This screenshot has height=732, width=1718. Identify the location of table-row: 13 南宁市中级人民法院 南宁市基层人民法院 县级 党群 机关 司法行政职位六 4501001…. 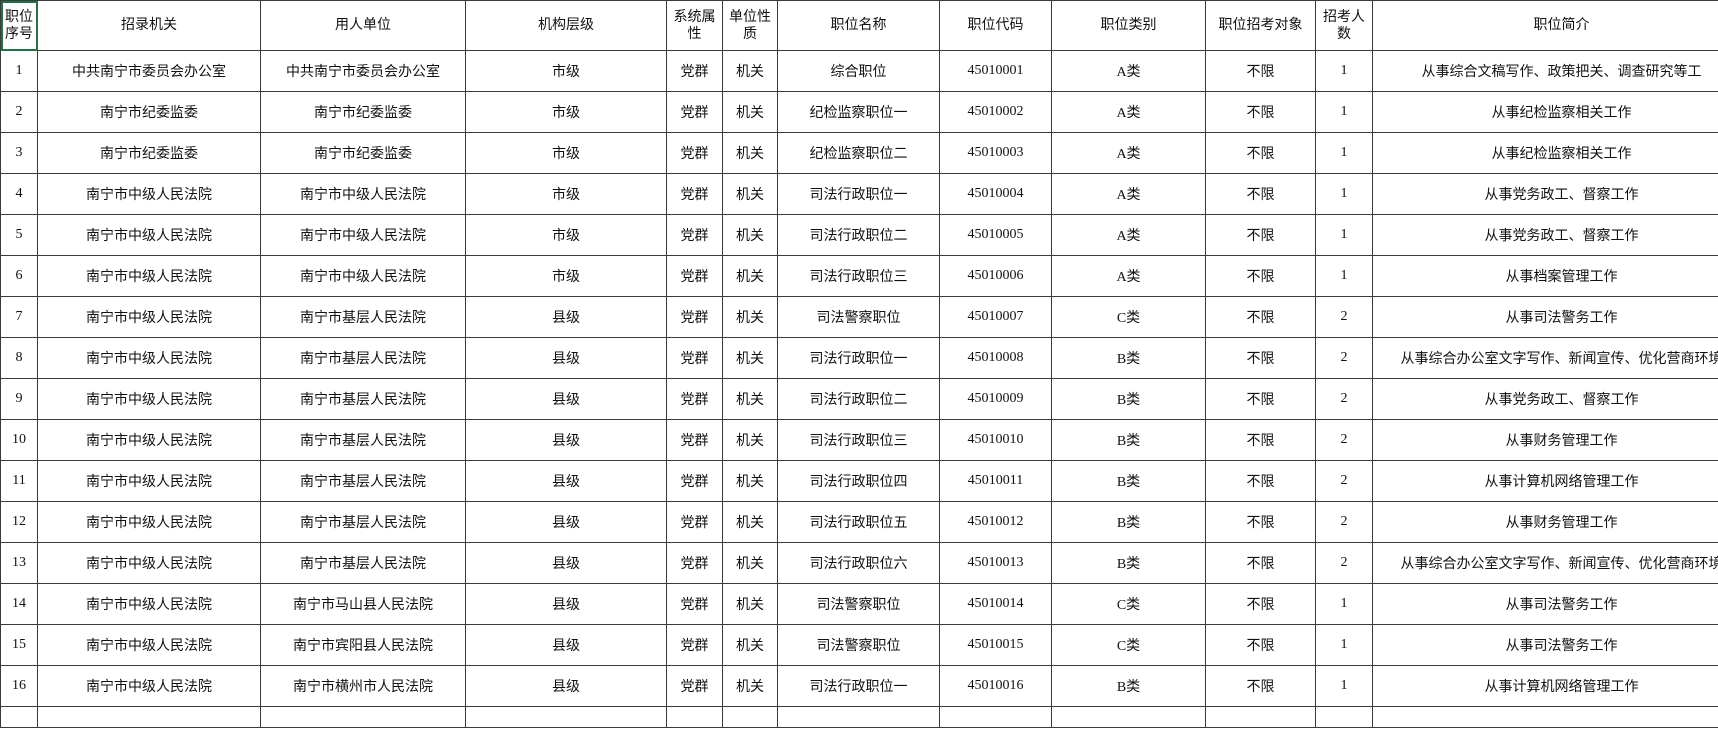
(859, 563).